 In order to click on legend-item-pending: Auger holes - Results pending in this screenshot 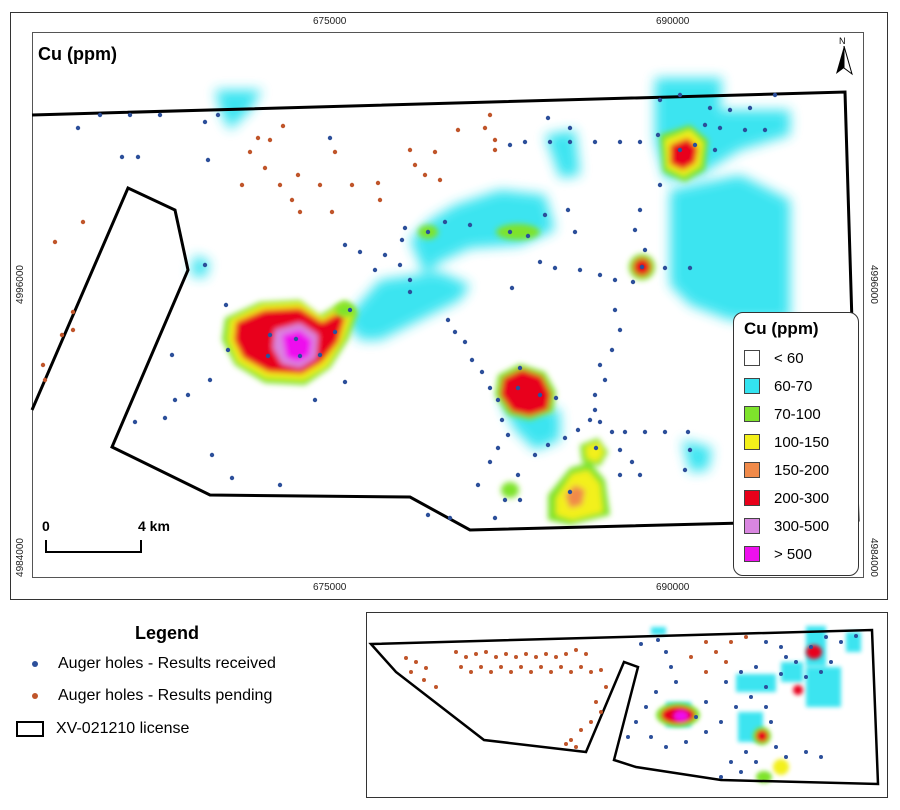, I will do `click(147, 696)`.